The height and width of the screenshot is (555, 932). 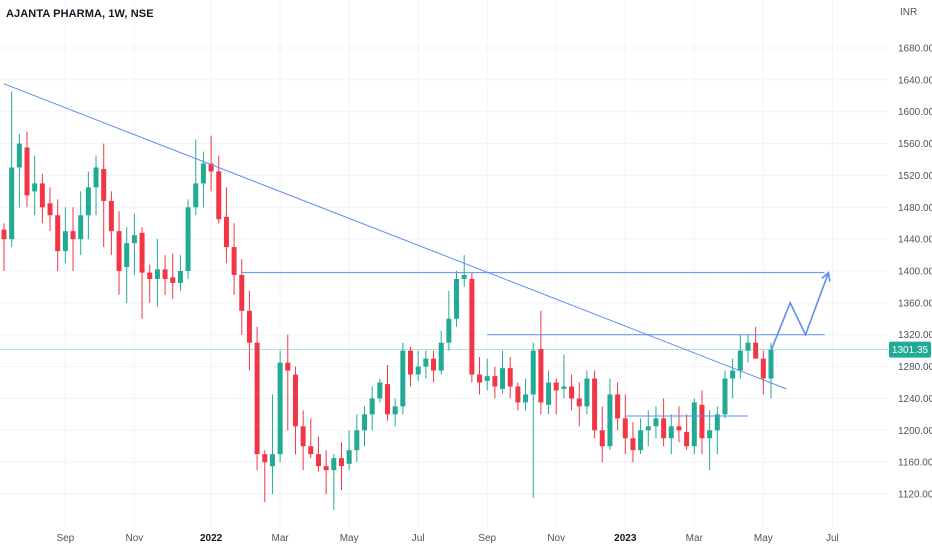 I want to click on x-tick-label: May, so click(x=763, y=538).